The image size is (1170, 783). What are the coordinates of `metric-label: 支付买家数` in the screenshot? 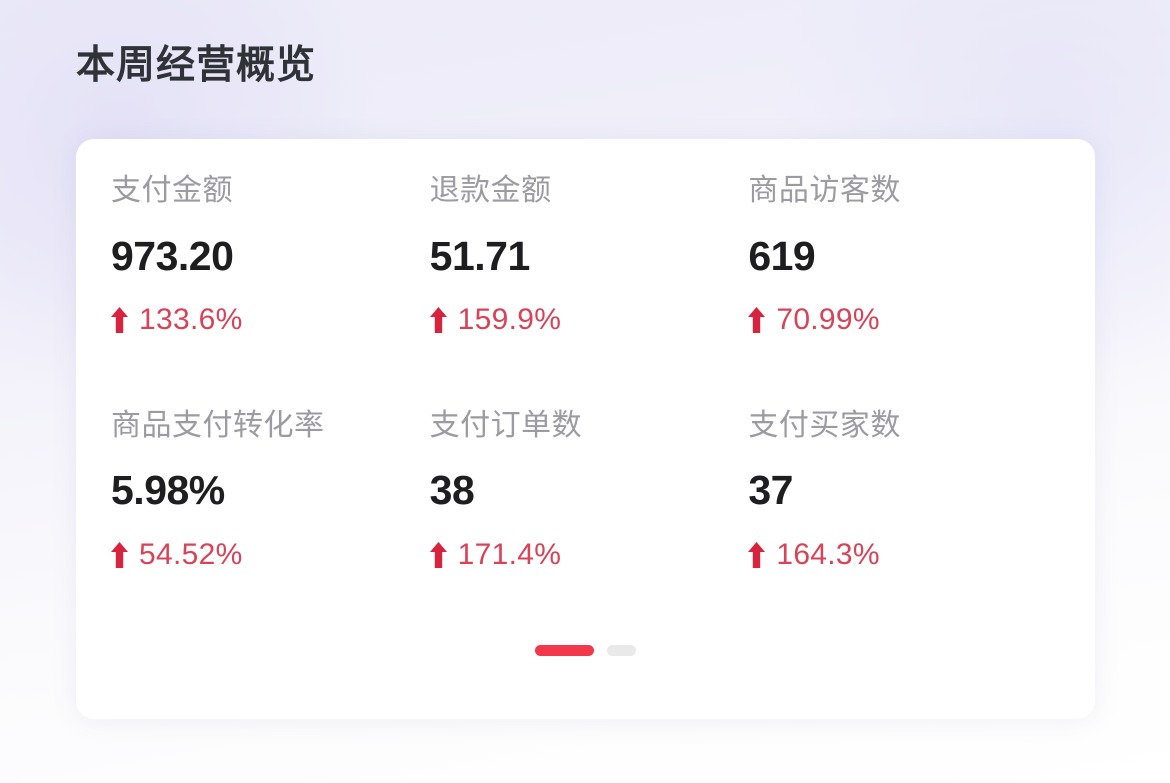 It's located at (824, 425).